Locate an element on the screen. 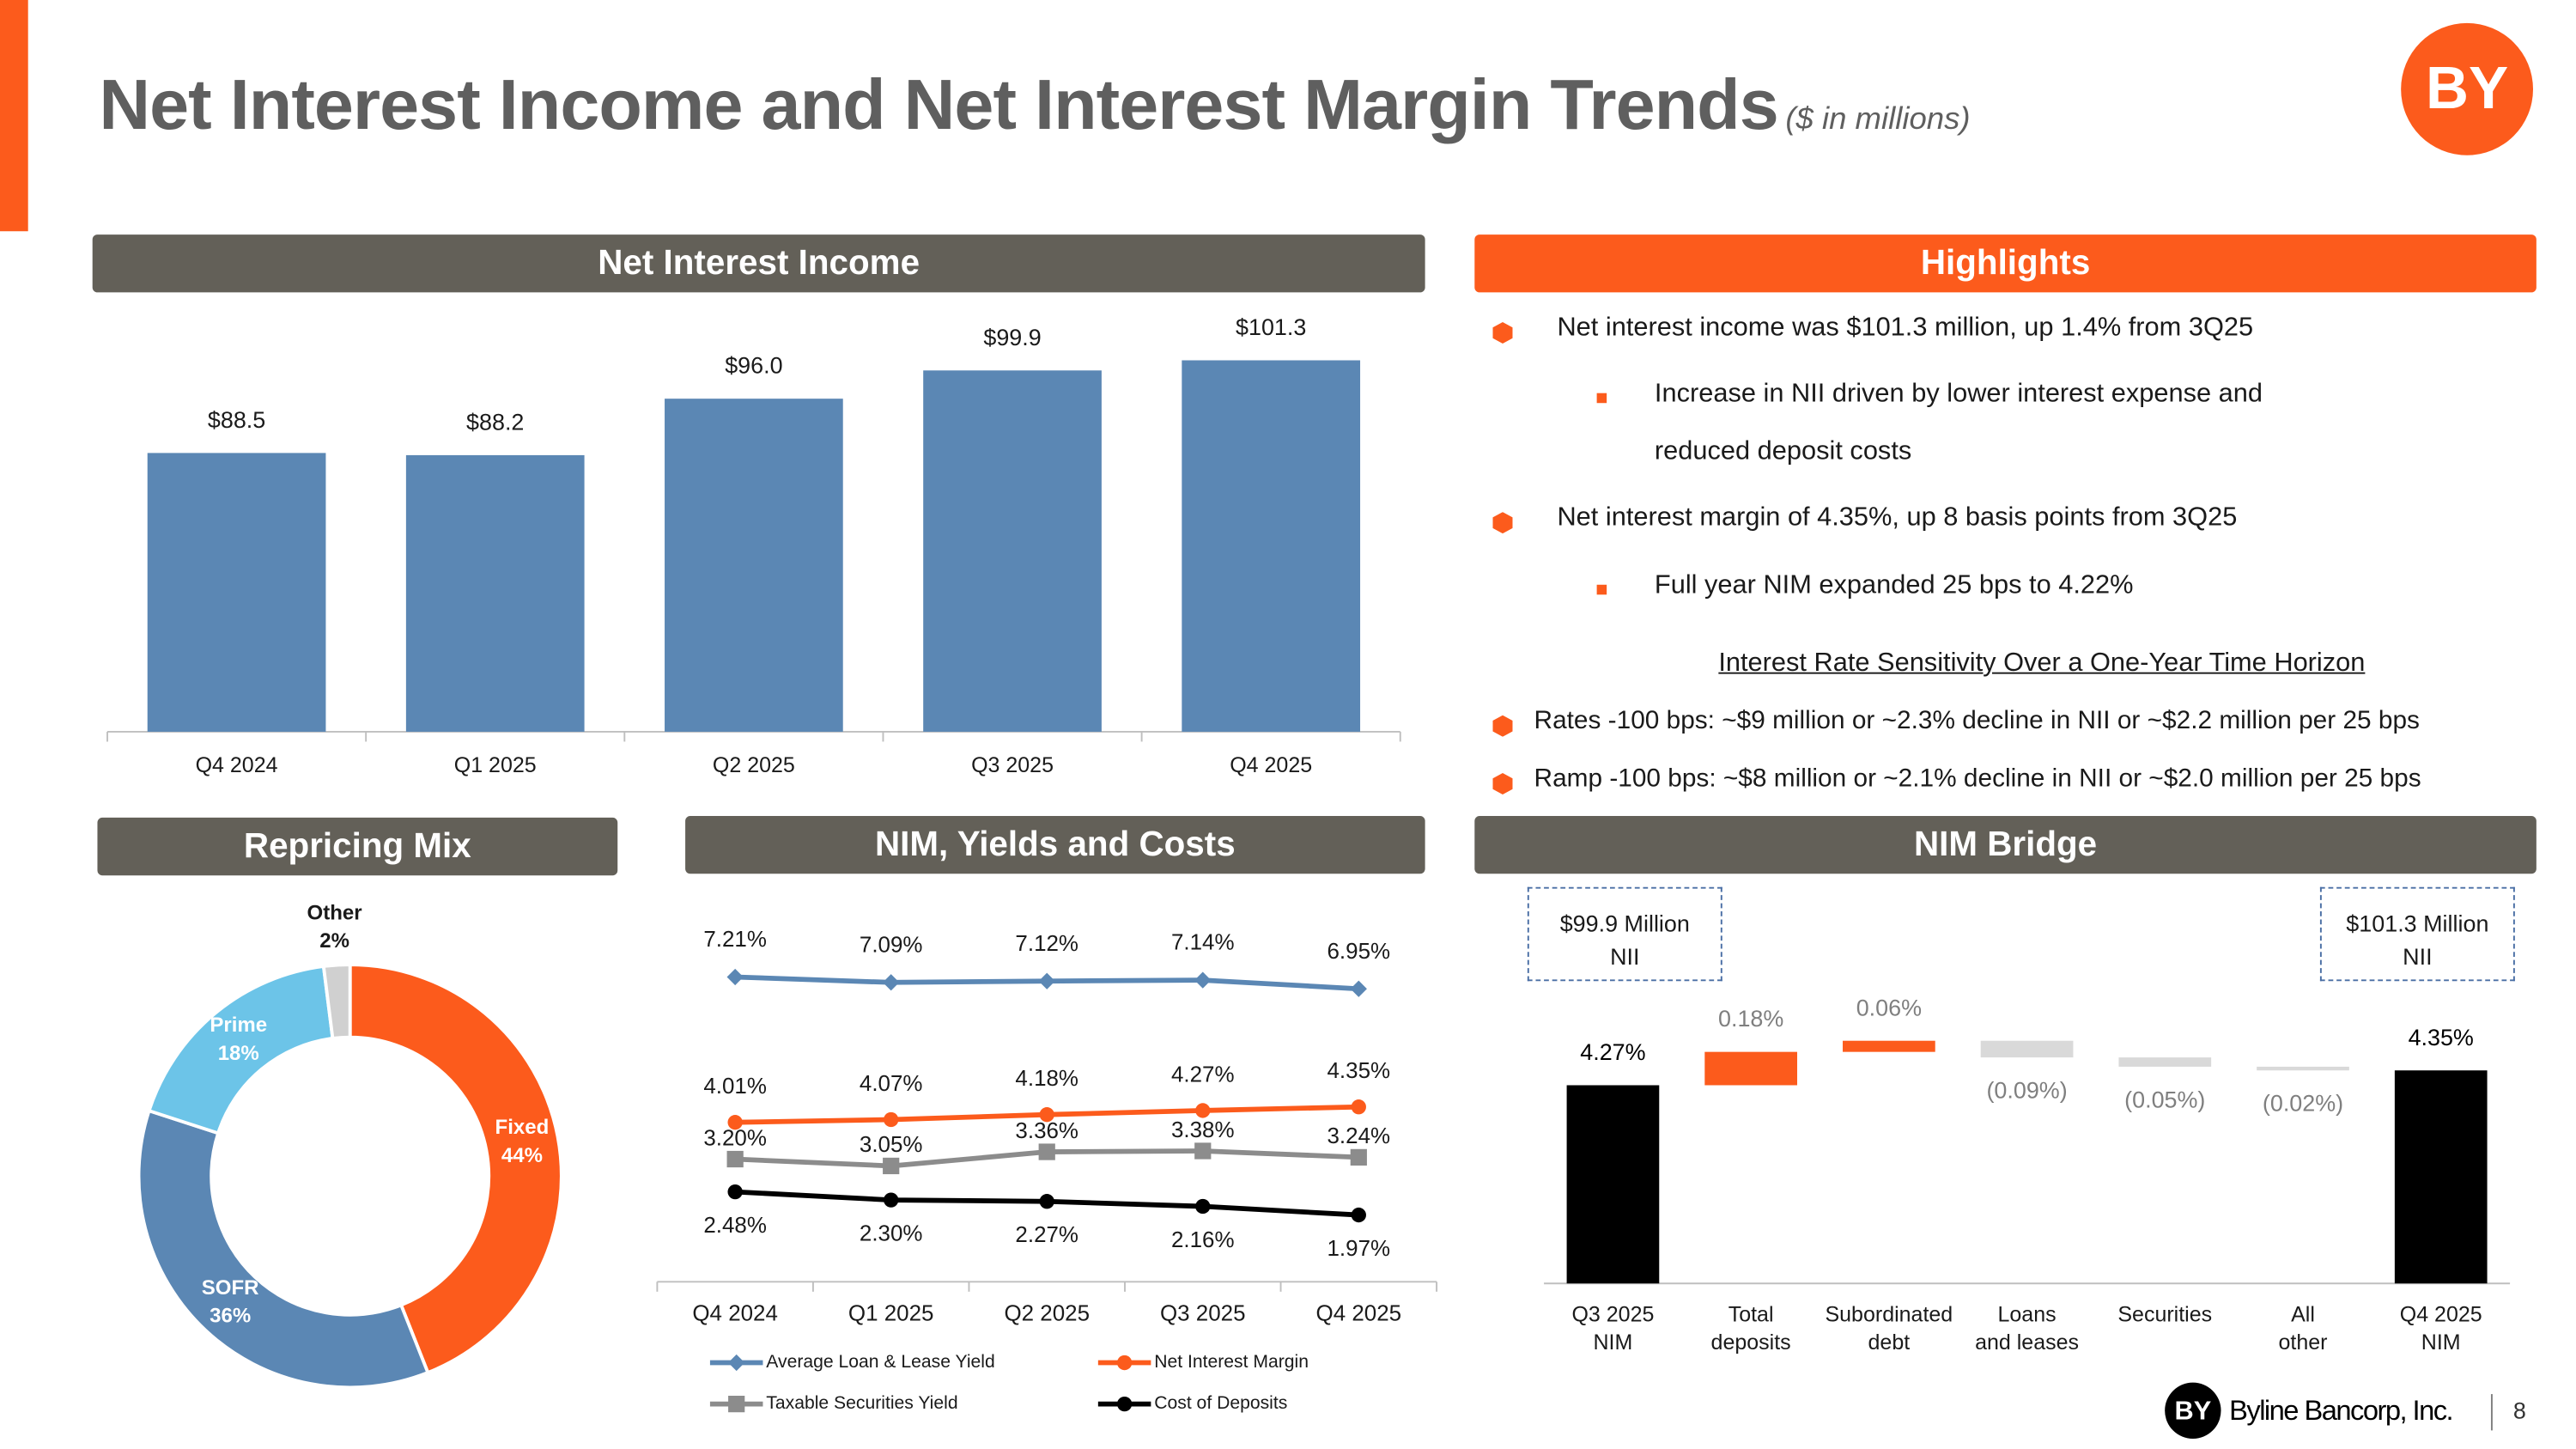 The image size is (2576, 1449). x-tick-label: All other is located at coordinates (2303, 1328).